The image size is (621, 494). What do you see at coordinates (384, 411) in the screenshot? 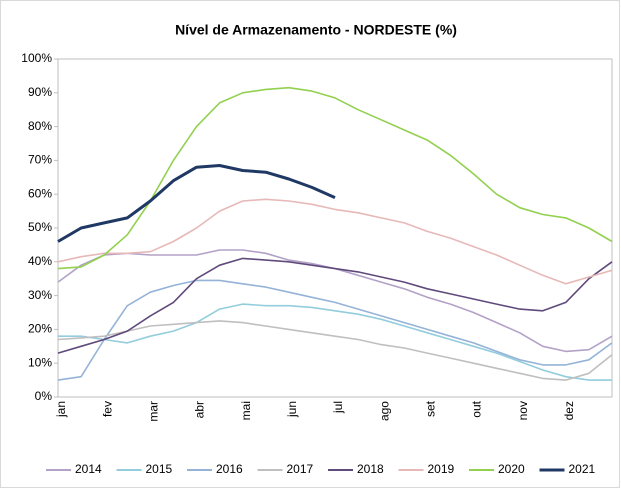
I see `x-tick-label: ago` at bounding box center [384, 411].